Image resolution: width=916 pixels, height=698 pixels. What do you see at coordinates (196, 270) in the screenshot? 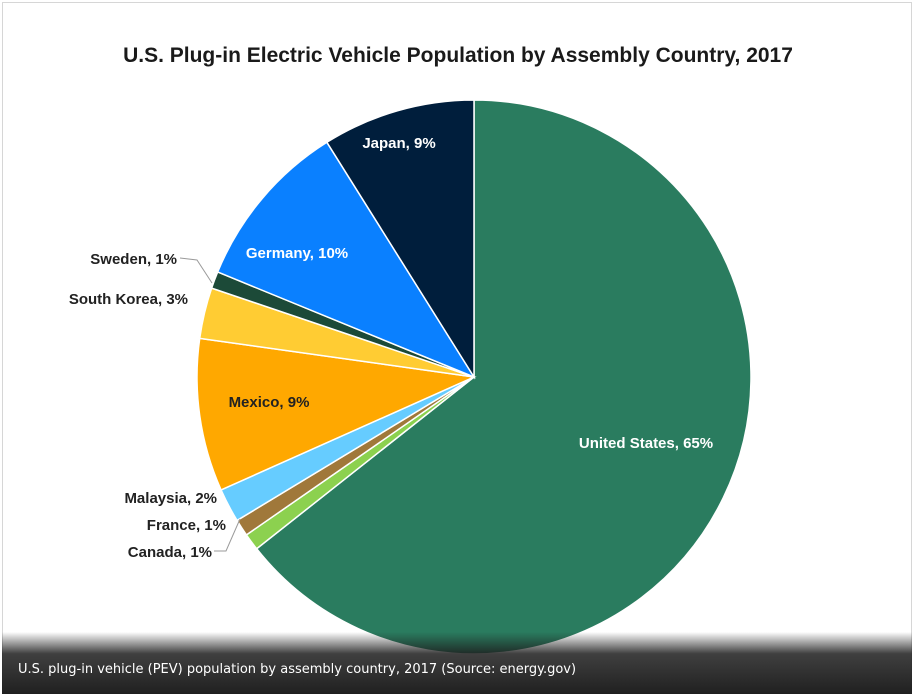
I see `leader-line-sweden` at bounding box center [196, 270].